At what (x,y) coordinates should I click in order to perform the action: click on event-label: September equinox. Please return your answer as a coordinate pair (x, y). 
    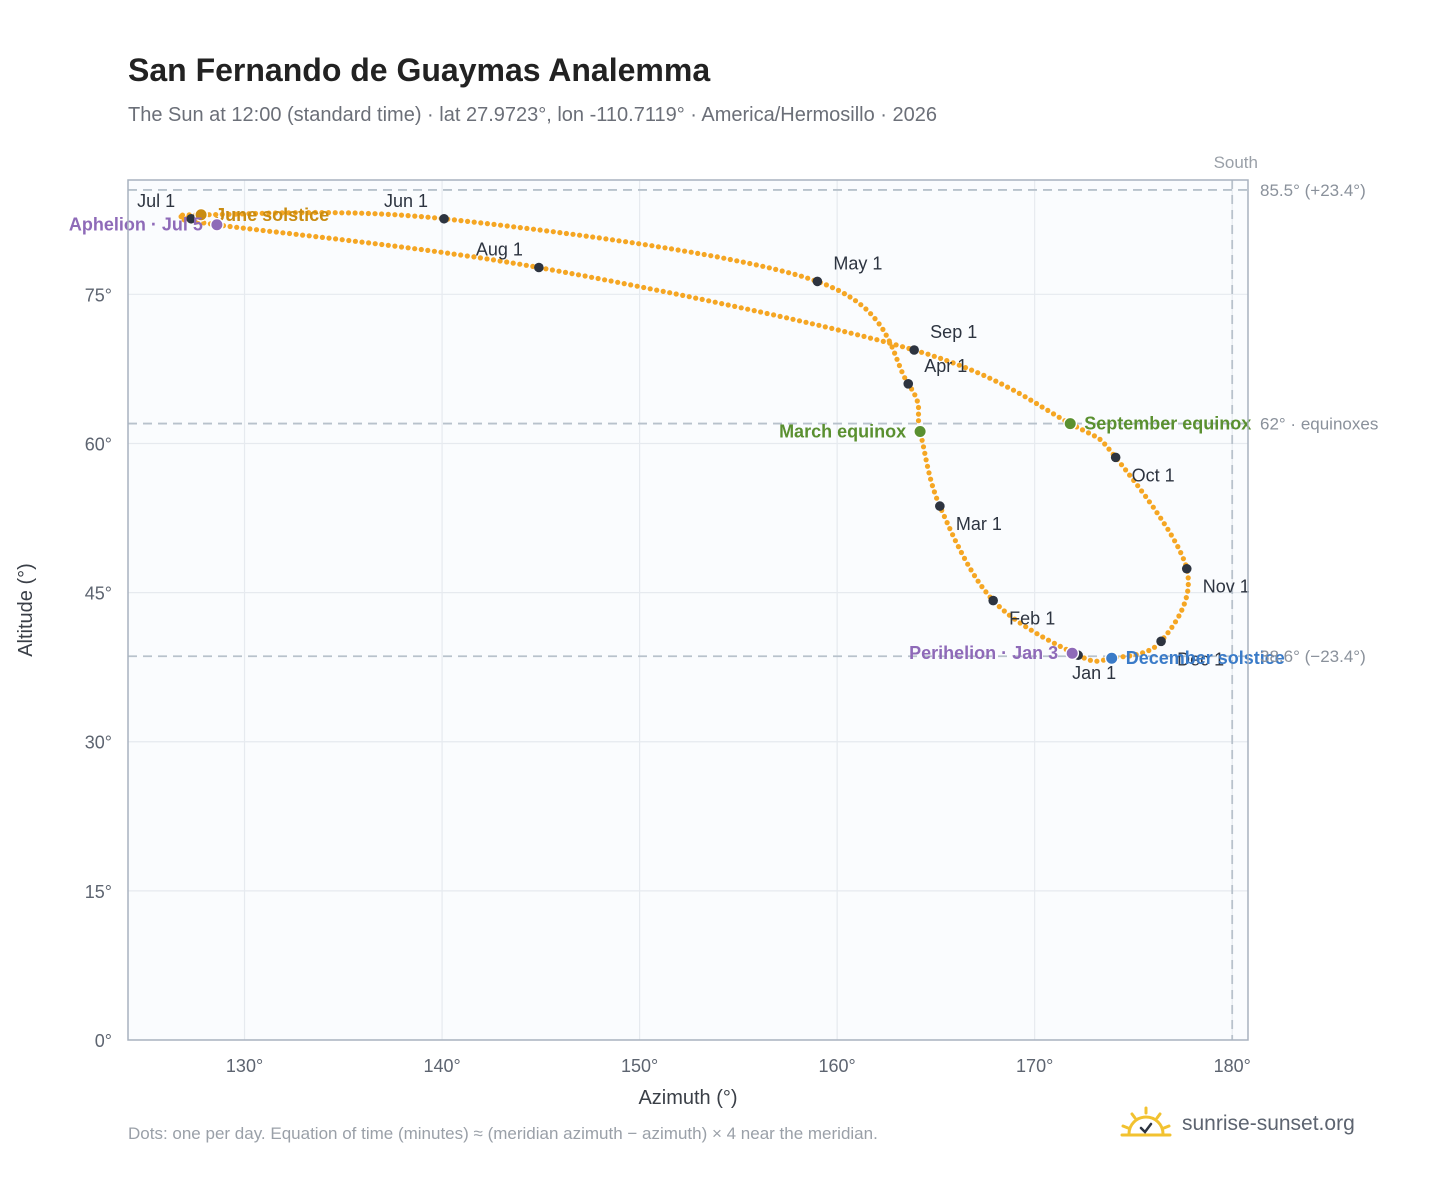
    Looking at the image, I should click on (1167, 424).